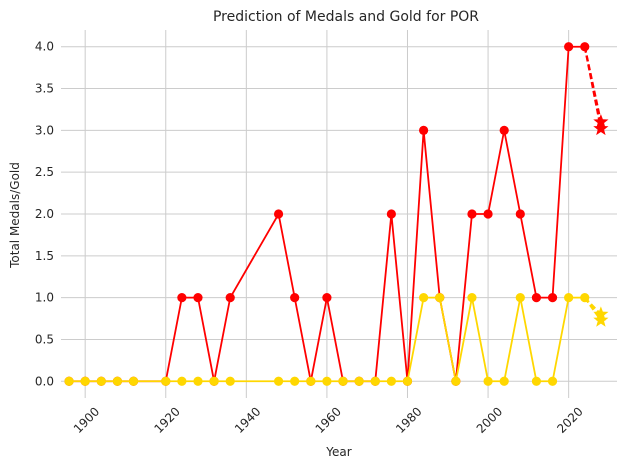 Image resolution: width=630 pixels, height=470 pixels. What do you see at coordinates (338, 452) in the screenshot?
I see `x-axis-label: Year` at bounding box center [338, 452].